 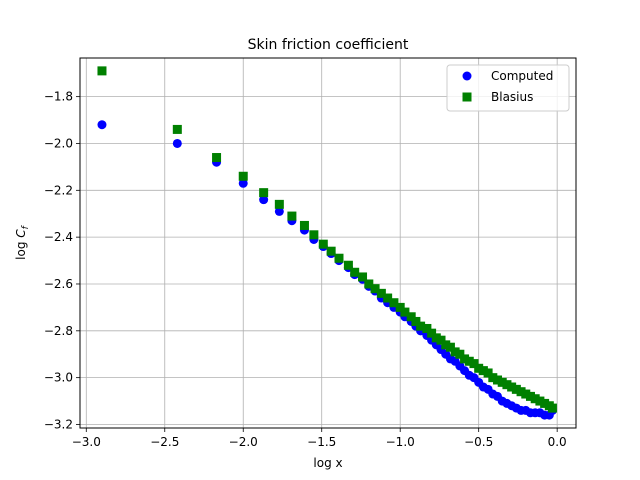 What do you see at coordinates (58, 97) in the screenshot?
I see `y-tick-label: −1.8` at bounding box center [58, 97].